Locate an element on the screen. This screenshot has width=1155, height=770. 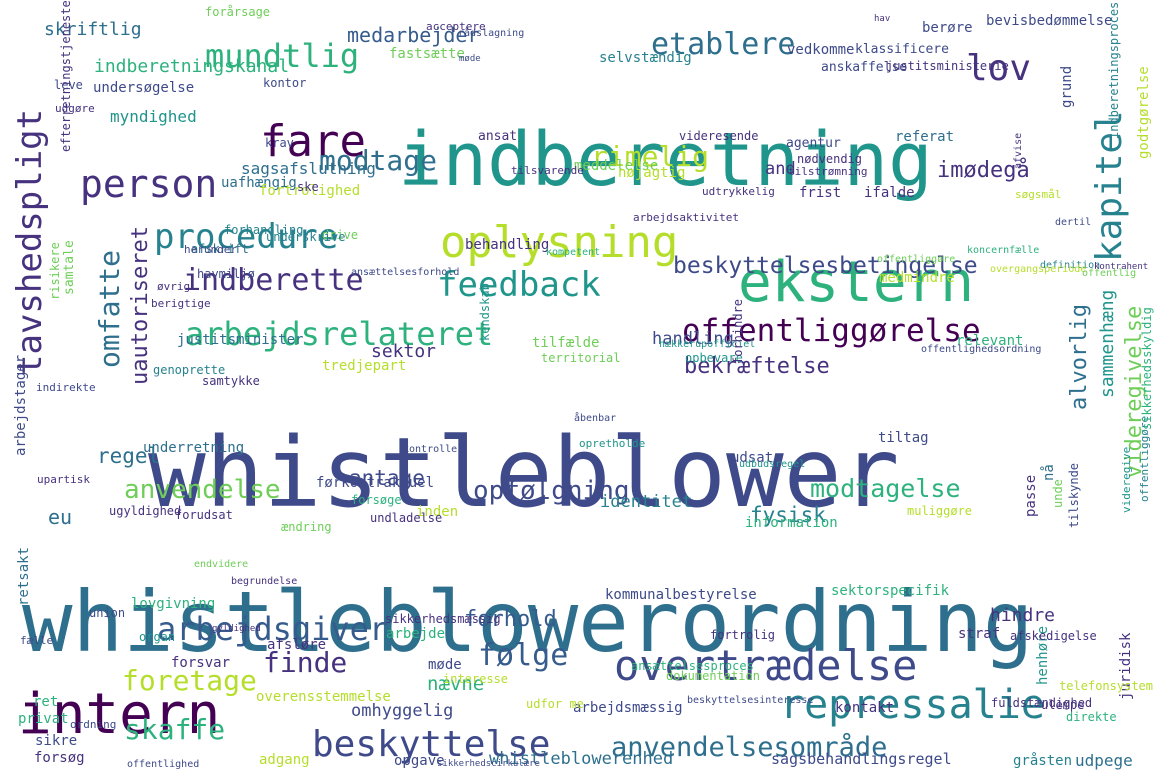
cloud-word: underskrive is located at coordinates (306, 237).